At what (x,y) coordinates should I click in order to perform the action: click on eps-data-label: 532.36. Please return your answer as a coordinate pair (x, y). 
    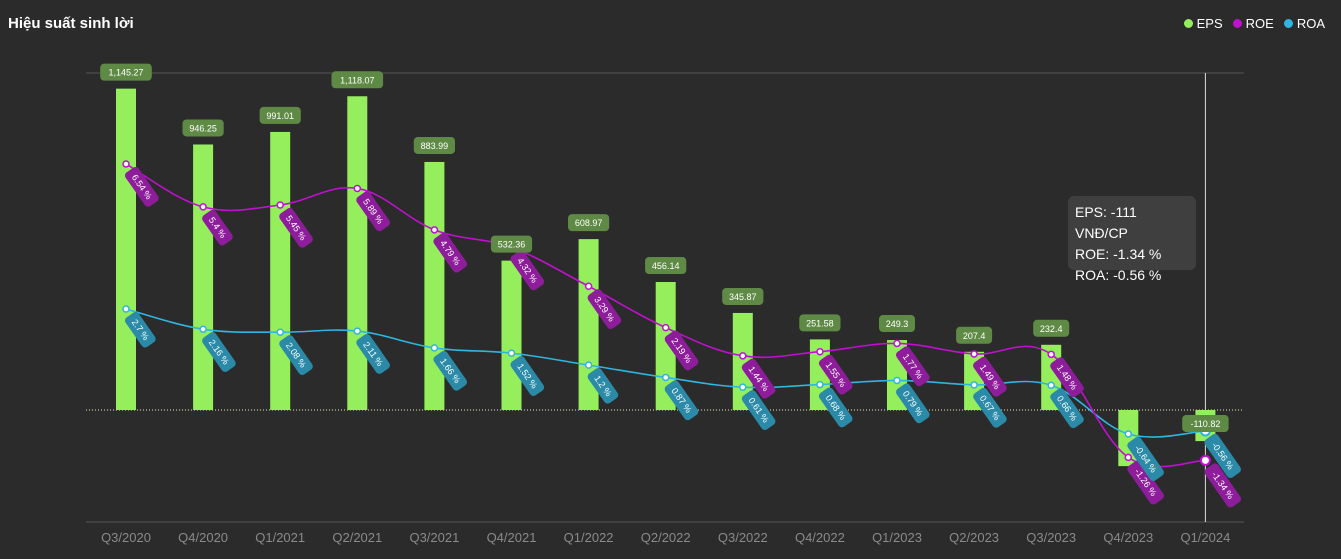
    Looking at the image, I should click on (512, 245).